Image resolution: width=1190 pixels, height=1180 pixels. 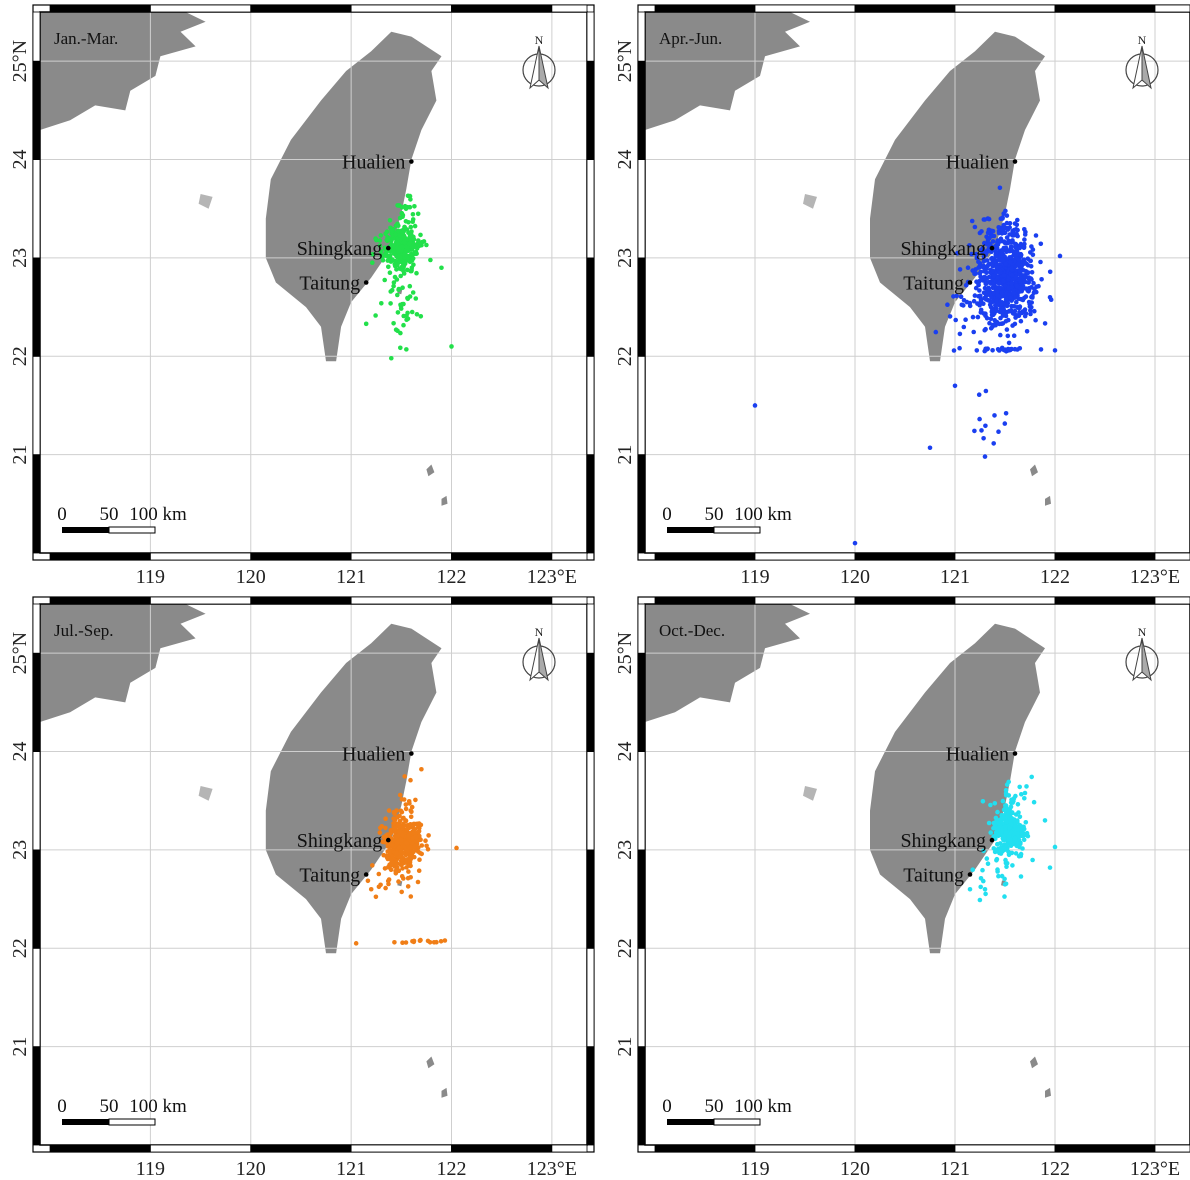 What do you see at coordinates (351, 577) in the screenshot?
I see `x-tick-label: 121` at bounding box center [351, 577].